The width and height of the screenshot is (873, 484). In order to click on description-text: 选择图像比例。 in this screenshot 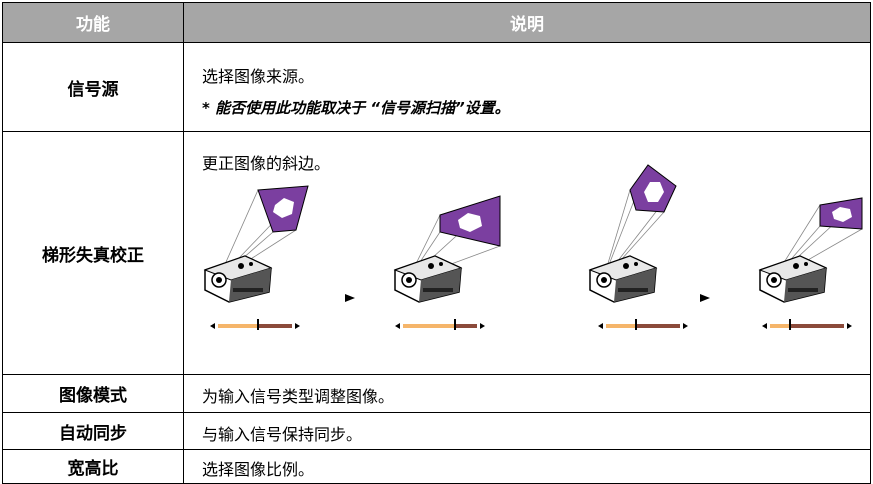, I will do `click(258, 469)`.